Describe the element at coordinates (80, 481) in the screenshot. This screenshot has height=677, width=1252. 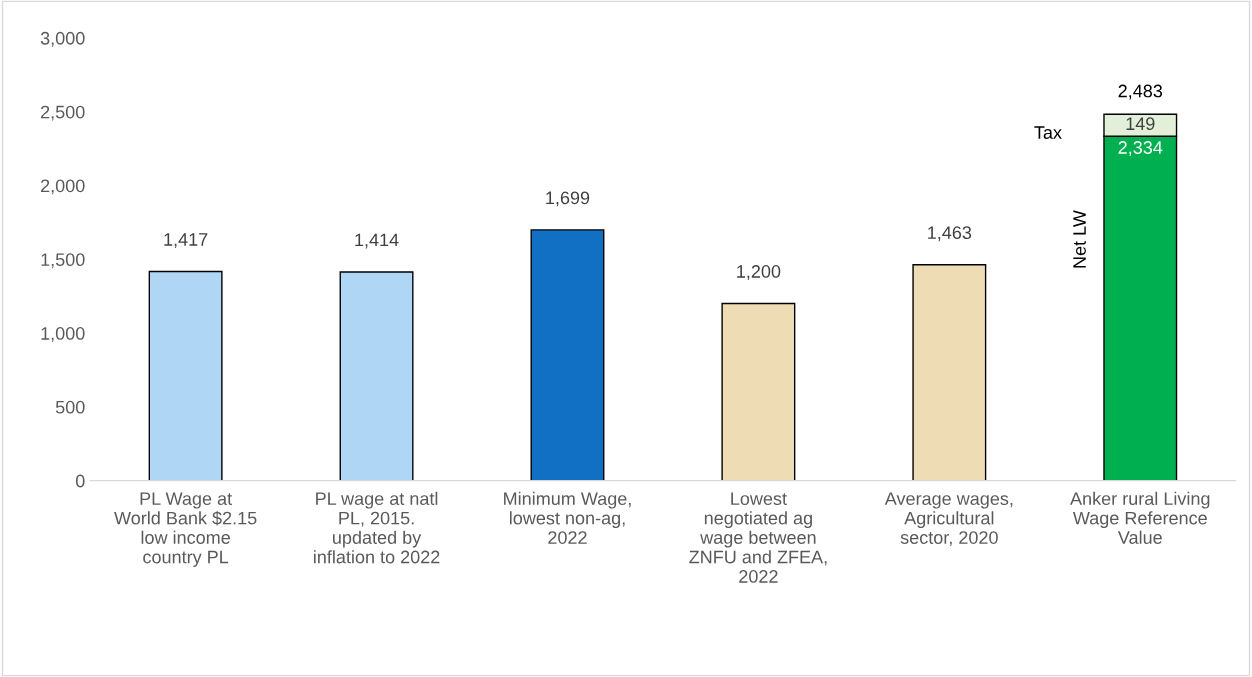
I see `y-tick-label: 0` at that location.